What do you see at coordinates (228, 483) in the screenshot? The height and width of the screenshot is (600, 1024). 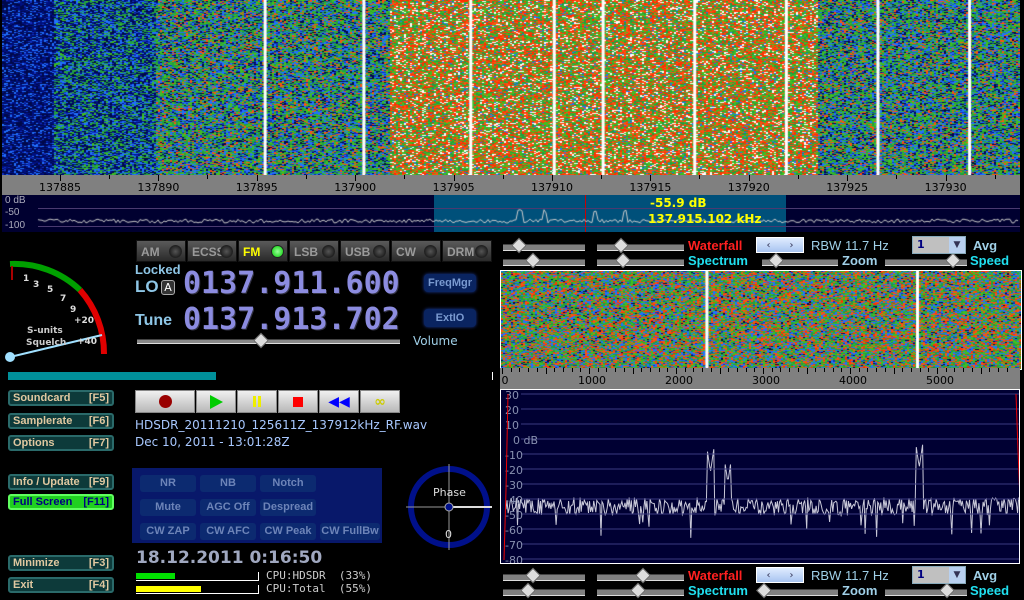 I see `dsp-button-nb: NB` at bounding box center [228, 483].